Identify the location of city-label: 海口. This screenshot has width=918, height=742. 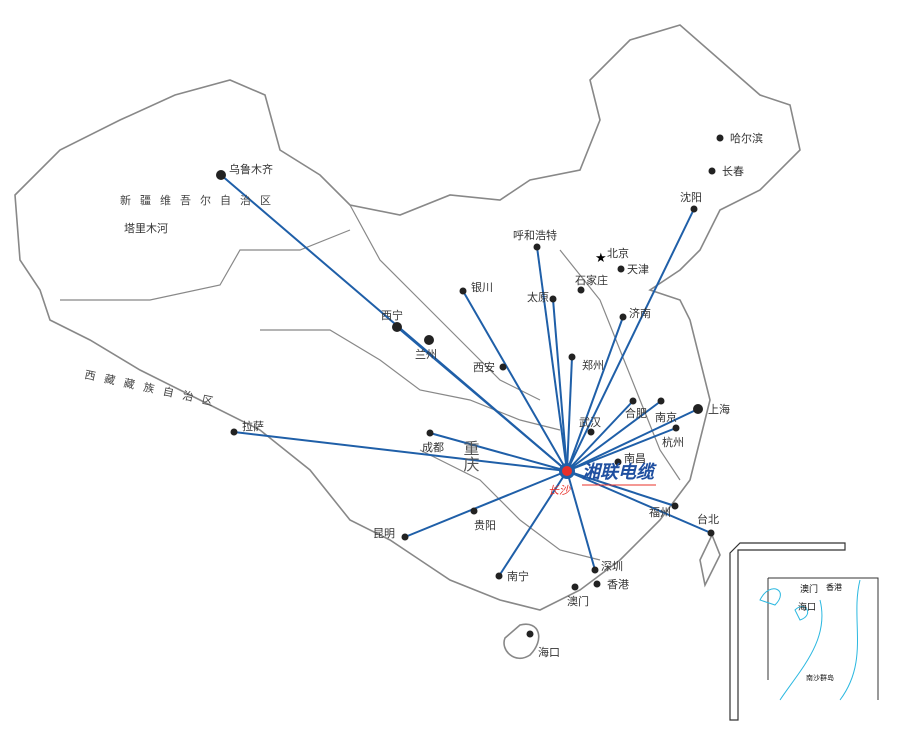
(549, 652).